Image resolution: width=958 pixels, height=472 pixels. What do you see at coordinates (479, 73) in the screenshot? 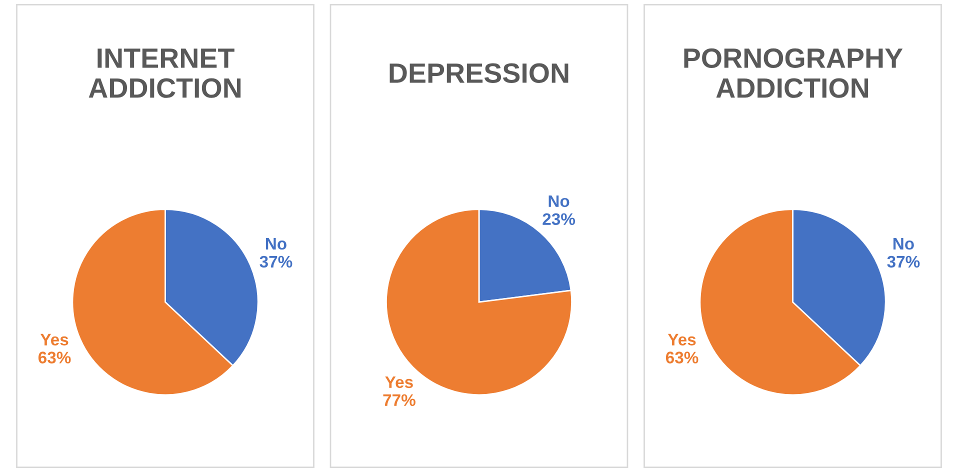
I see `chart-title: DEPRESSION` at bounding box center [479, 73].